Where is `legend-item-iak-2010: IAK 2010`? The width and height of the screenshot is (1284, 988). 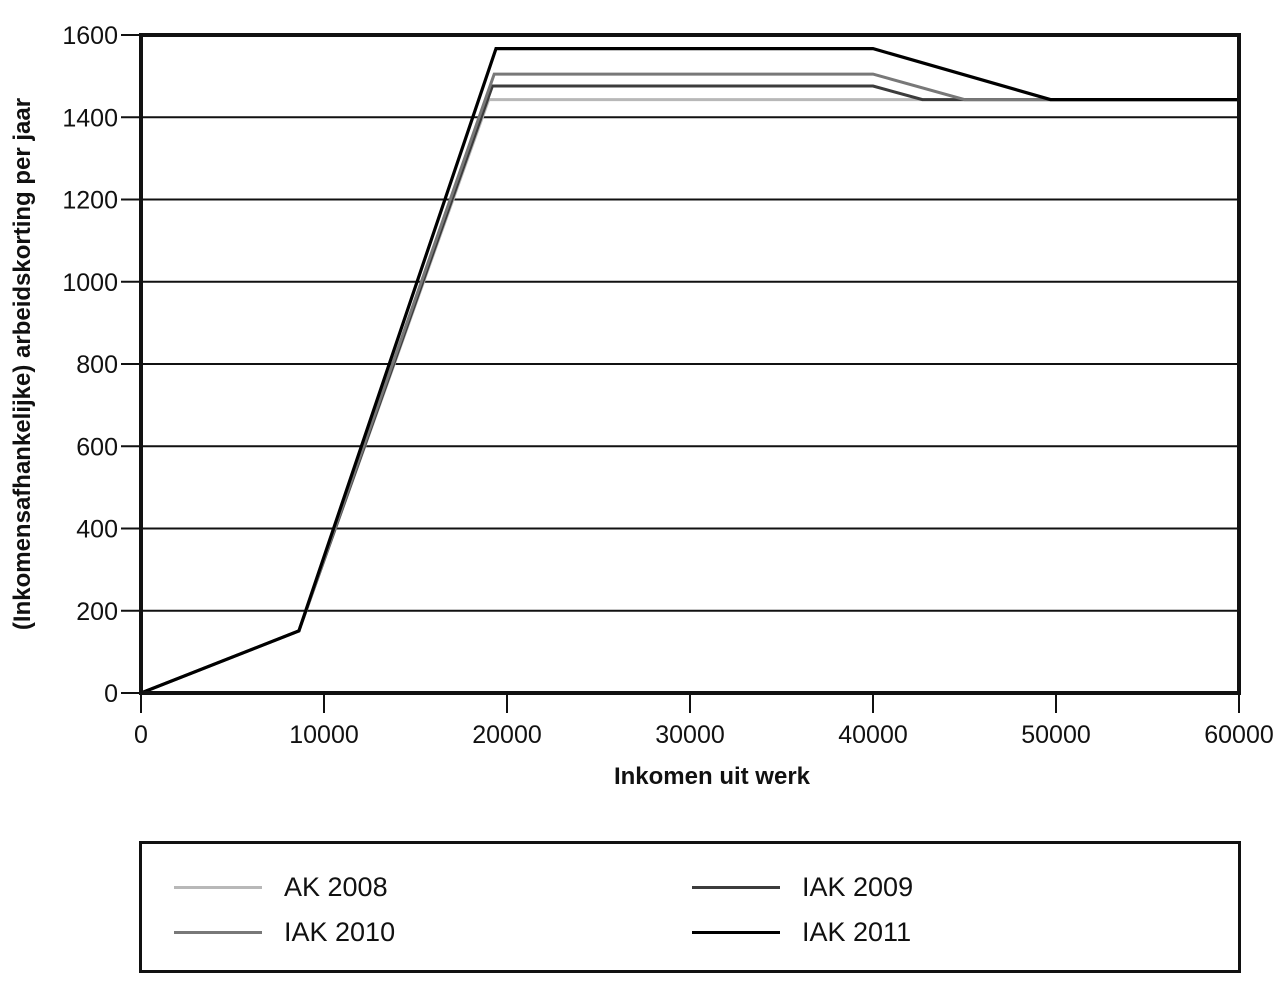
legend-item-iak-2010: IAK 2010 is located at coordinates (284, 932).